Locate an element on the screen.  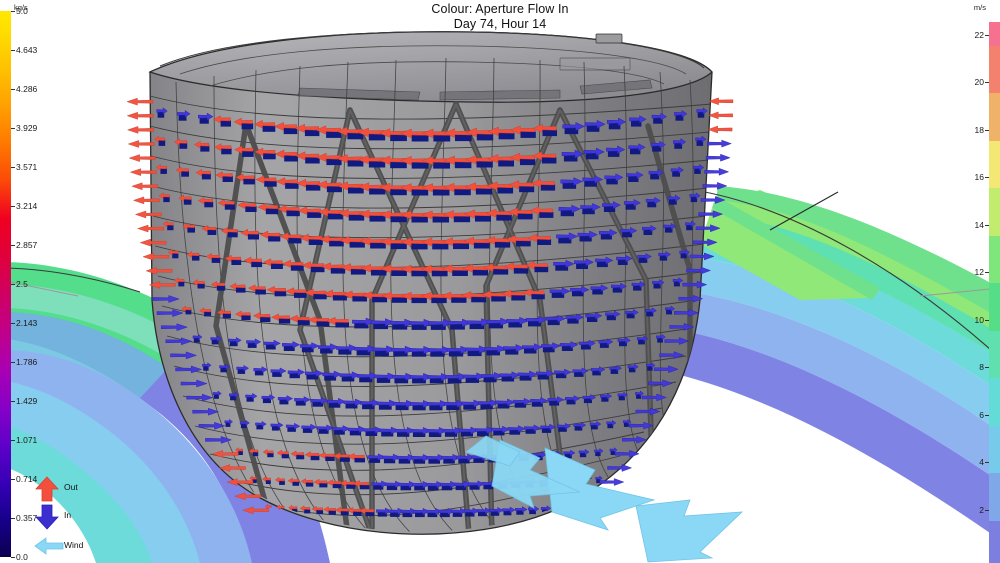
title-line-1: Colour: Aperture Flow In is located at coordinates (500, 9).